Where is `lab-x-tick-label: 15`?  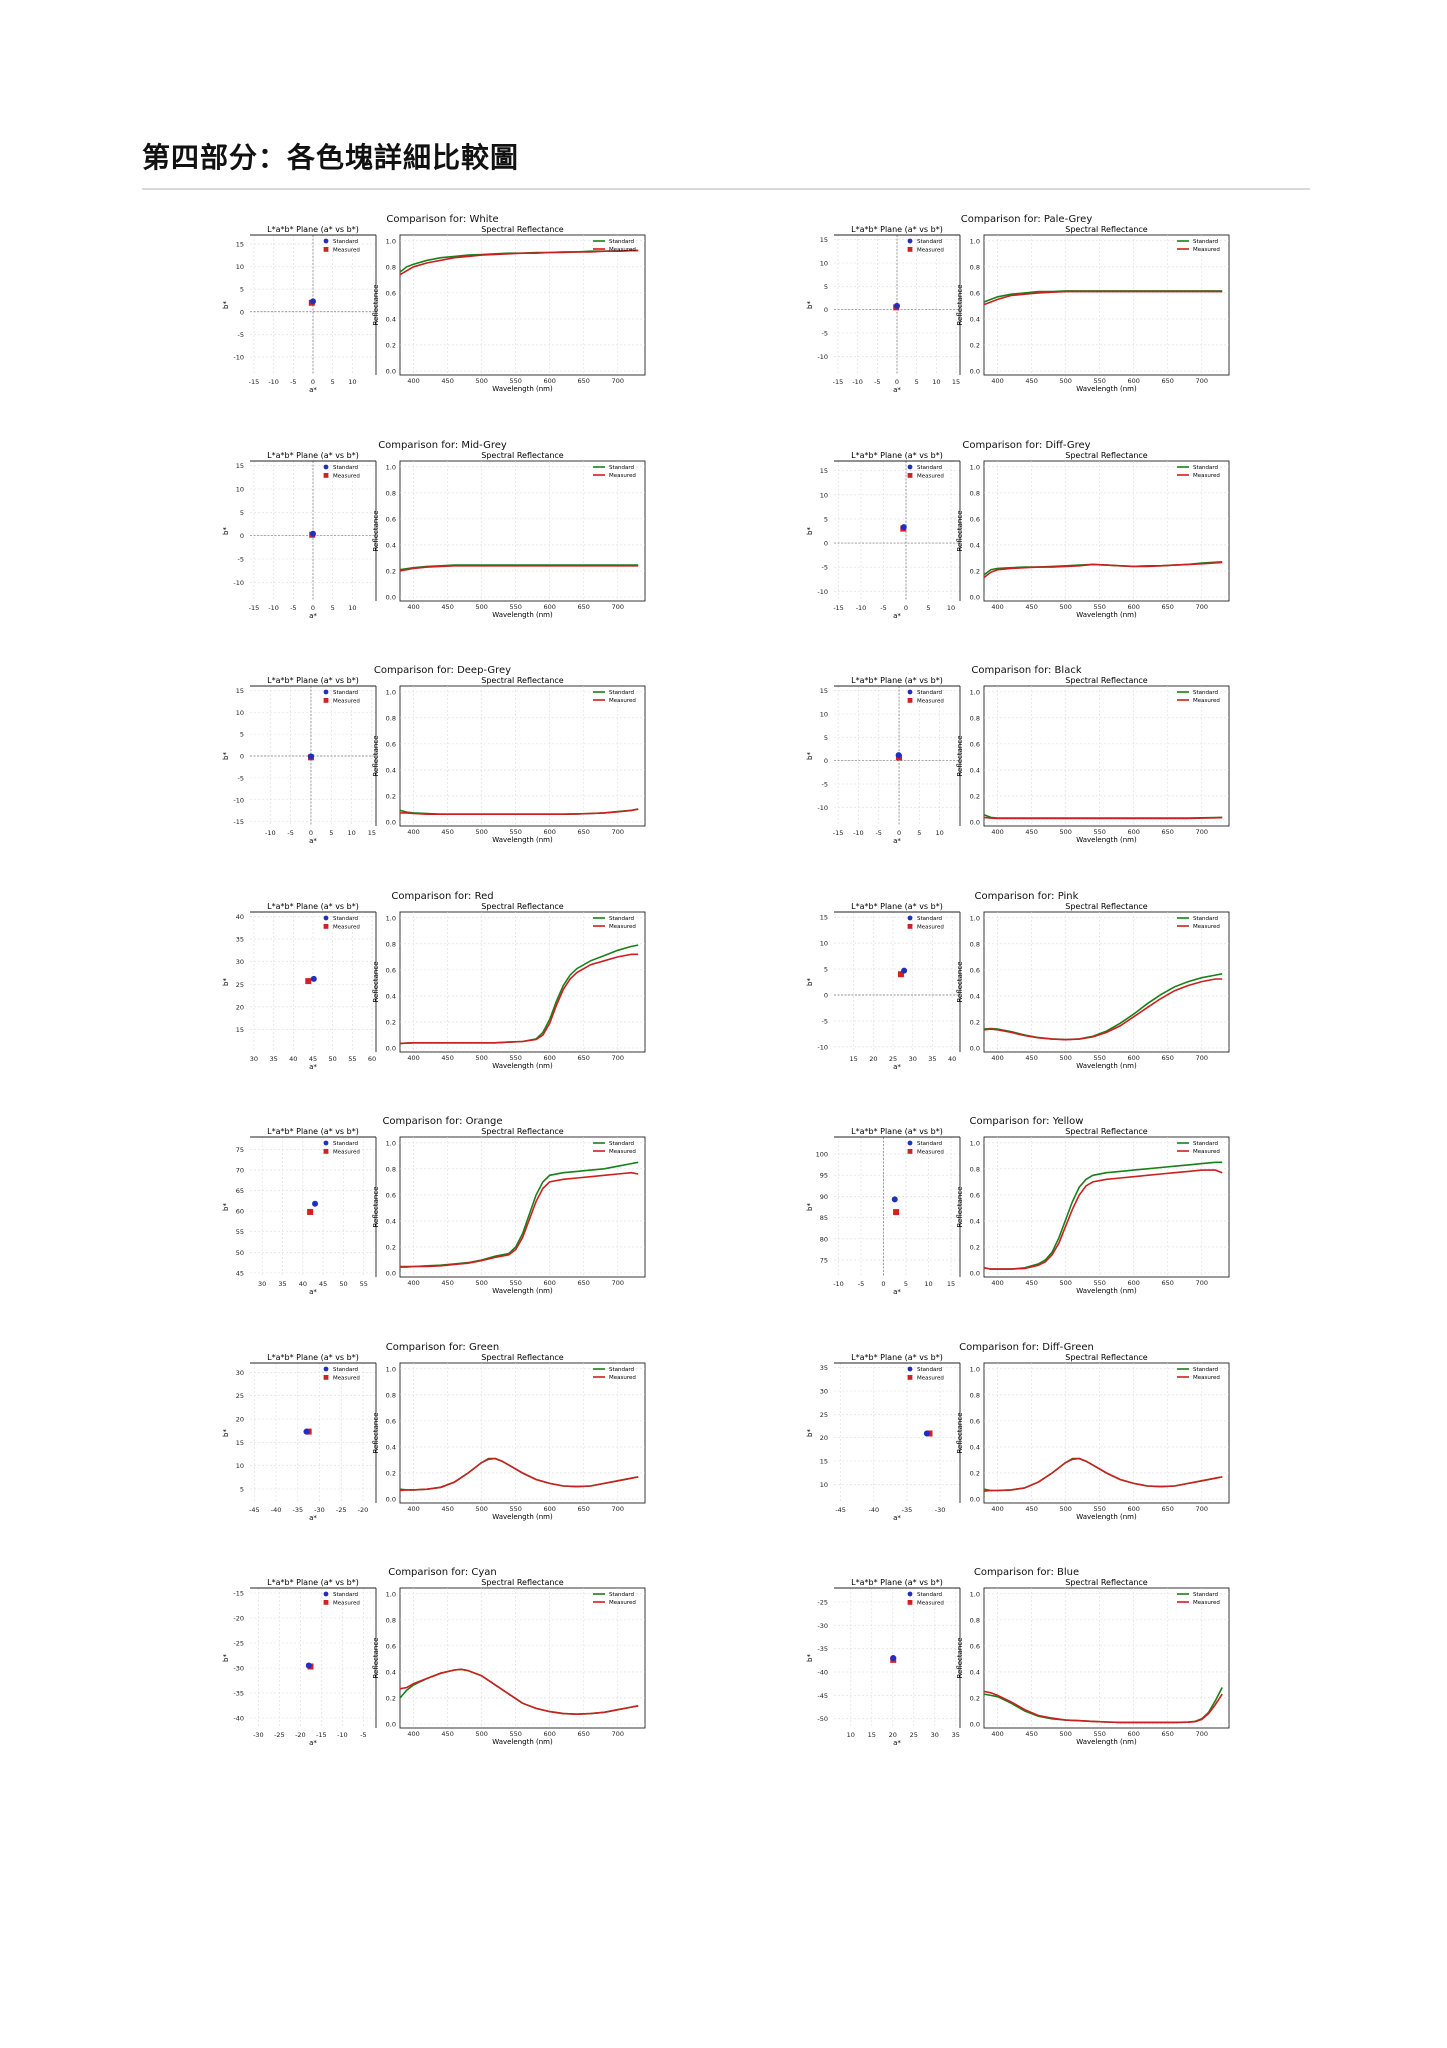 lab-x-tick-label: 15 is located at coordinates (854, 1059).